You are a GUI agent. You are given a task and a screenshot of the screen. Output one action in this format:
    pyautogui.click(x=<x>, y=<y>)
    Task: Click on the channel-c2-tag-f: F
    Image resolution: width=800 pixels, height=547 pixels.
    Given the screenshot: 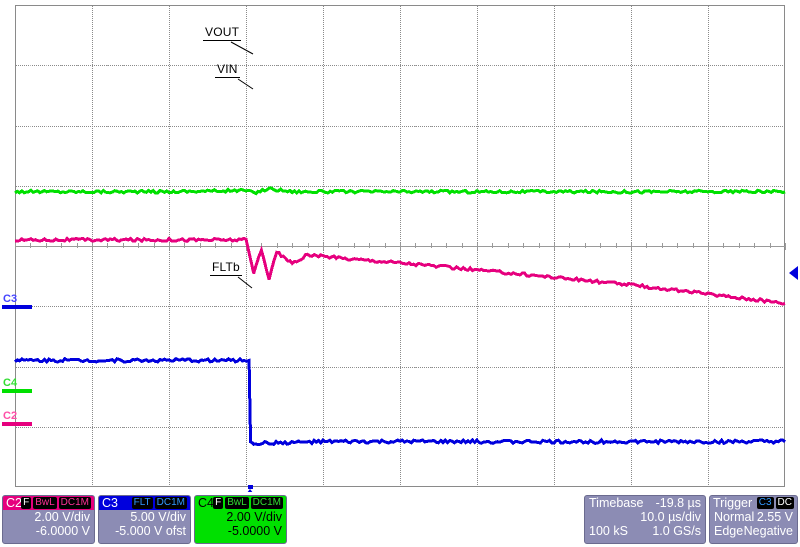 What is the action you would take?
    pyautogui.click(x=26, y=503)
    